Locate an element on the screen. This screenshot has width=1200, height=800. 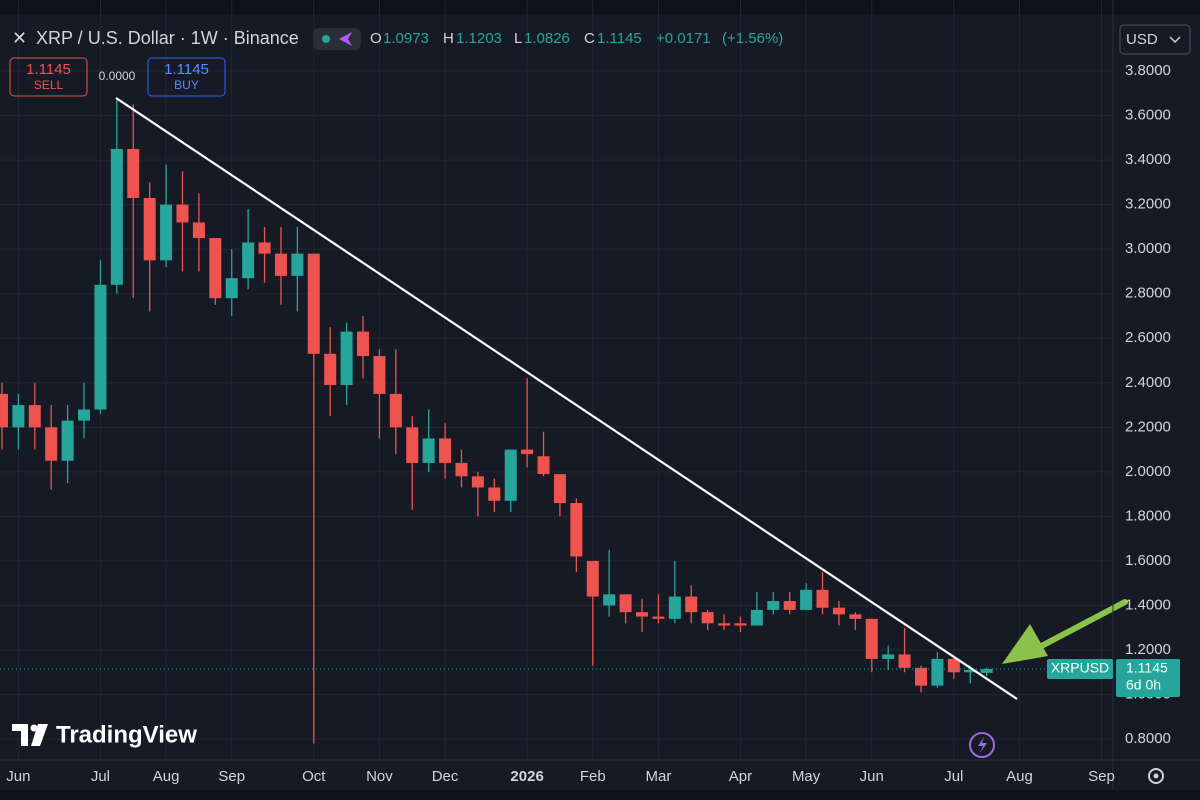
y-tick-label: 3.2000 is located at coordinates (1148, 204).